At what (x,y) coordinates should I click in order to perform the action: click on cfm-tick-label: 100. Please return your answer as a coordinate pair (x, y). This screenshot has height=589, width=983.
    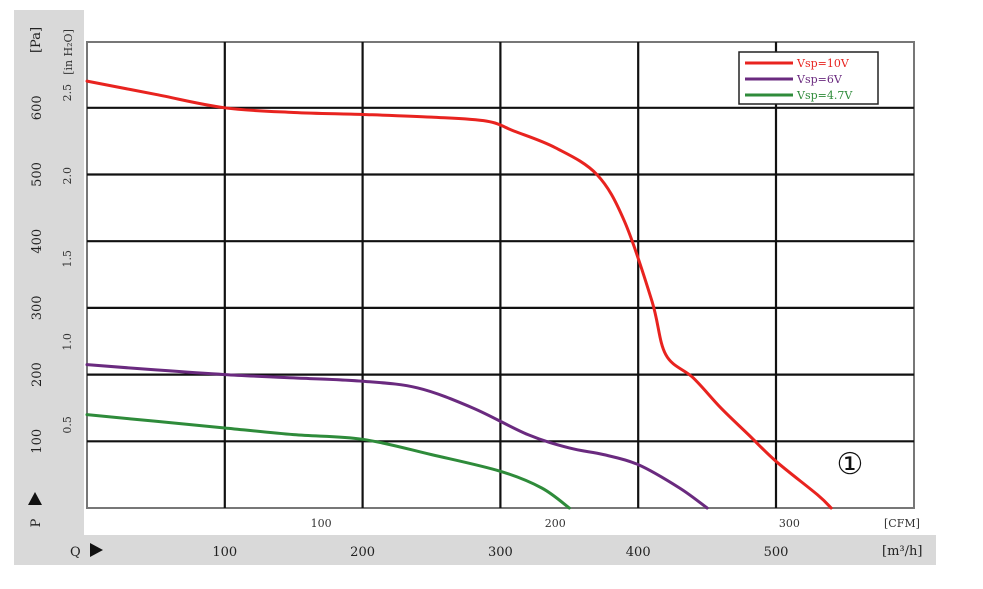
    Looking at the image, I should click on (321, 523).